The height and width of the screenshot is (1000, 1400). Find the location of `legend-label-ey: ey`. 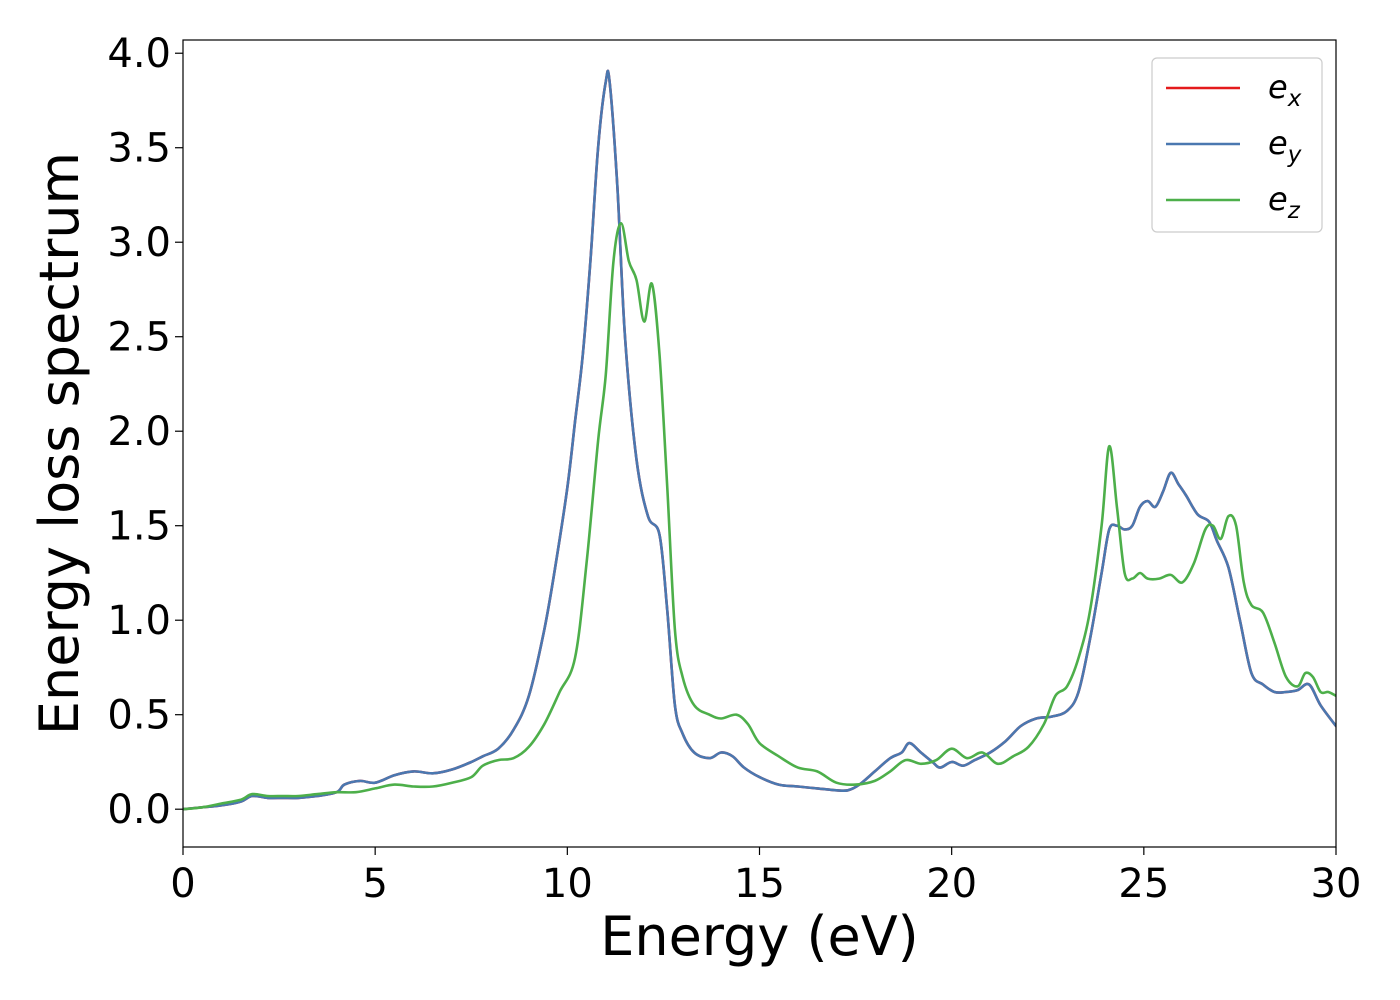

legend-label-ey: ey is located at coordinates (1285, 146).